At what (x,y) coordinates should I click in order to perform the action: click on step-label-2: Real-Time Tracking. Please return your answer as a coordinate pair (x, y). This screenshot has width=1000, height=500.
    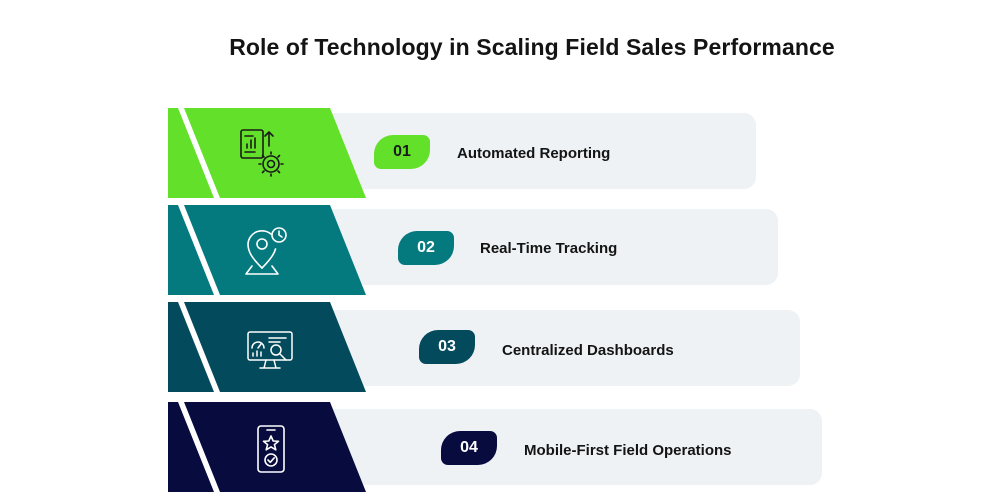
    Looking at the image, I should click on (549, 248).